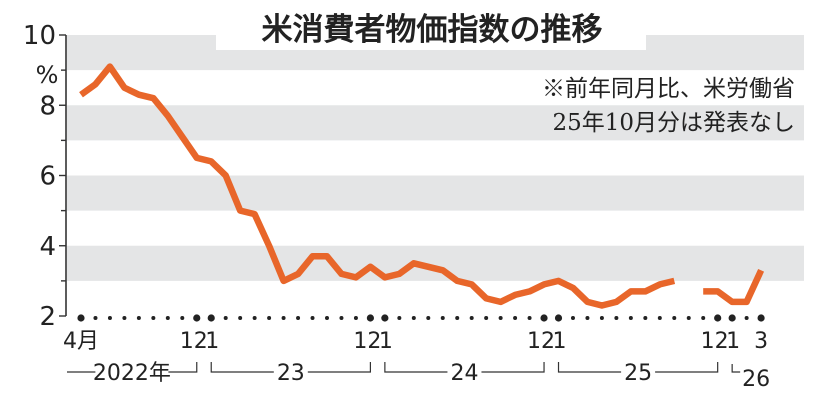  What do you see at coordinates (668, 89) in the screenshot?
I see `note-source: ※前年同月比、米労働省` at bounding box center [668, 89].